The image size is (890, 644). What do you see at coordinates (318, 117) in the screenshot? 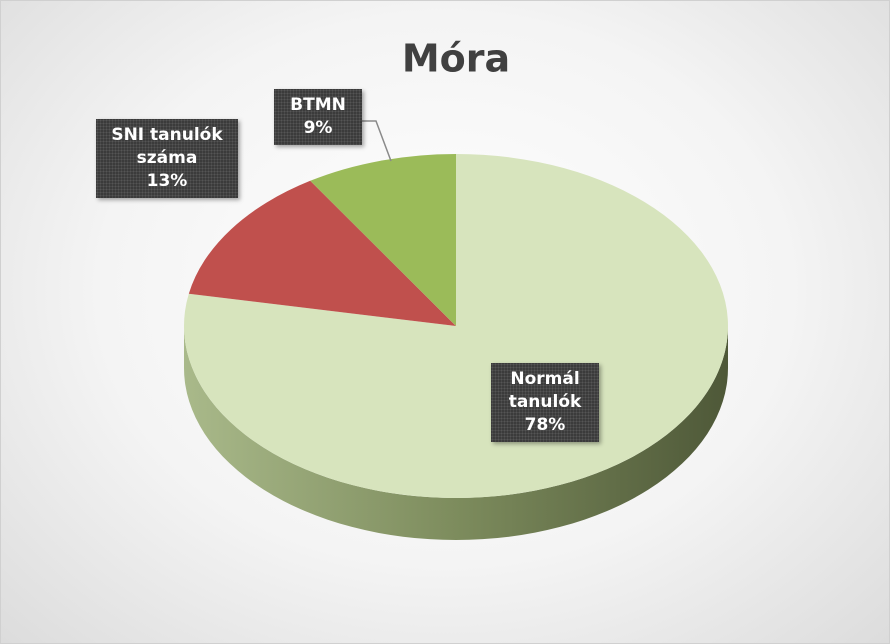
I see `data-label: BTMN 9%` at bounding box center [318, 117].